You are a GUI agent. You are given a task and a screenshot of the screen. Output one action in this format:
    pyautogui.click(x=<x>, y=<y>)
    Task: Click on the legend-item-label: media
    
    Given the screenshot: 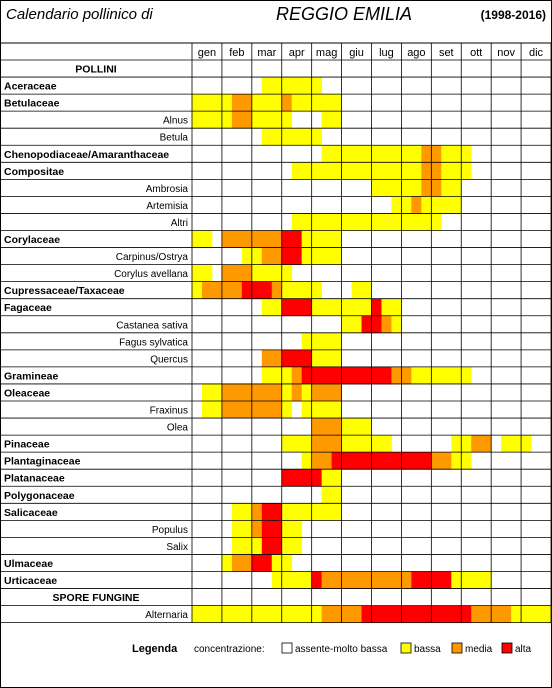 What is the action you would take?
    pyautogui.click(x=479, y=649)
    